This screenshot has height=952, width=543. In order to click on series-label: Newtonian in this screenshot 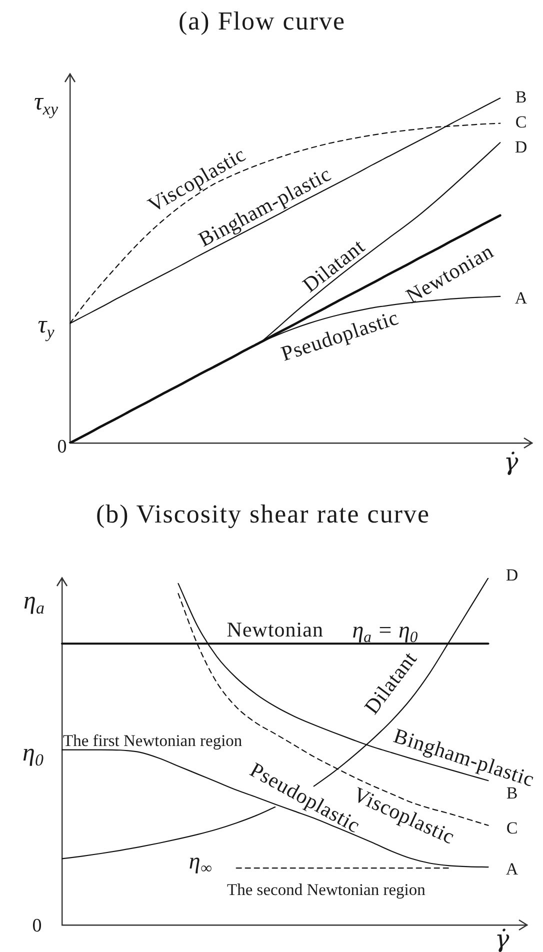, I will do `click(275, 629)`.